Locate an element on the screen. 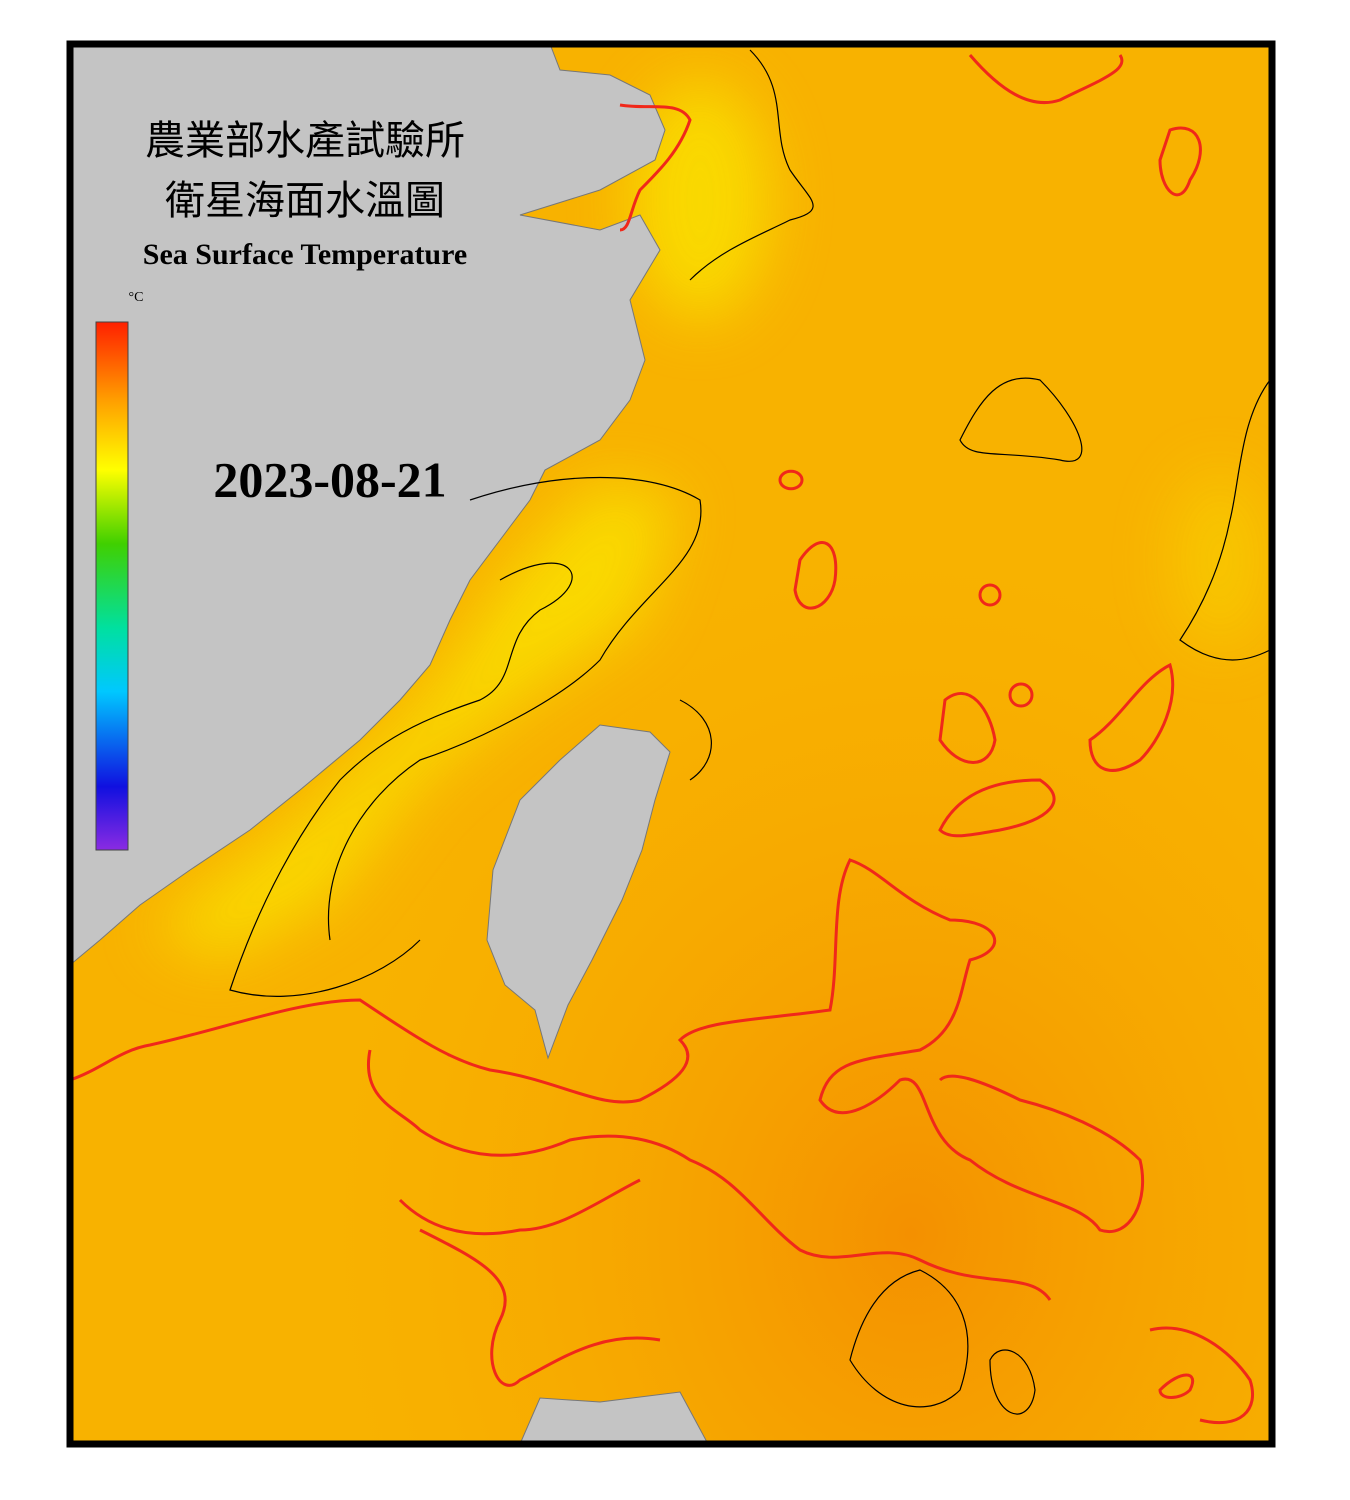  luzon is located at coordinates (614, 1417).